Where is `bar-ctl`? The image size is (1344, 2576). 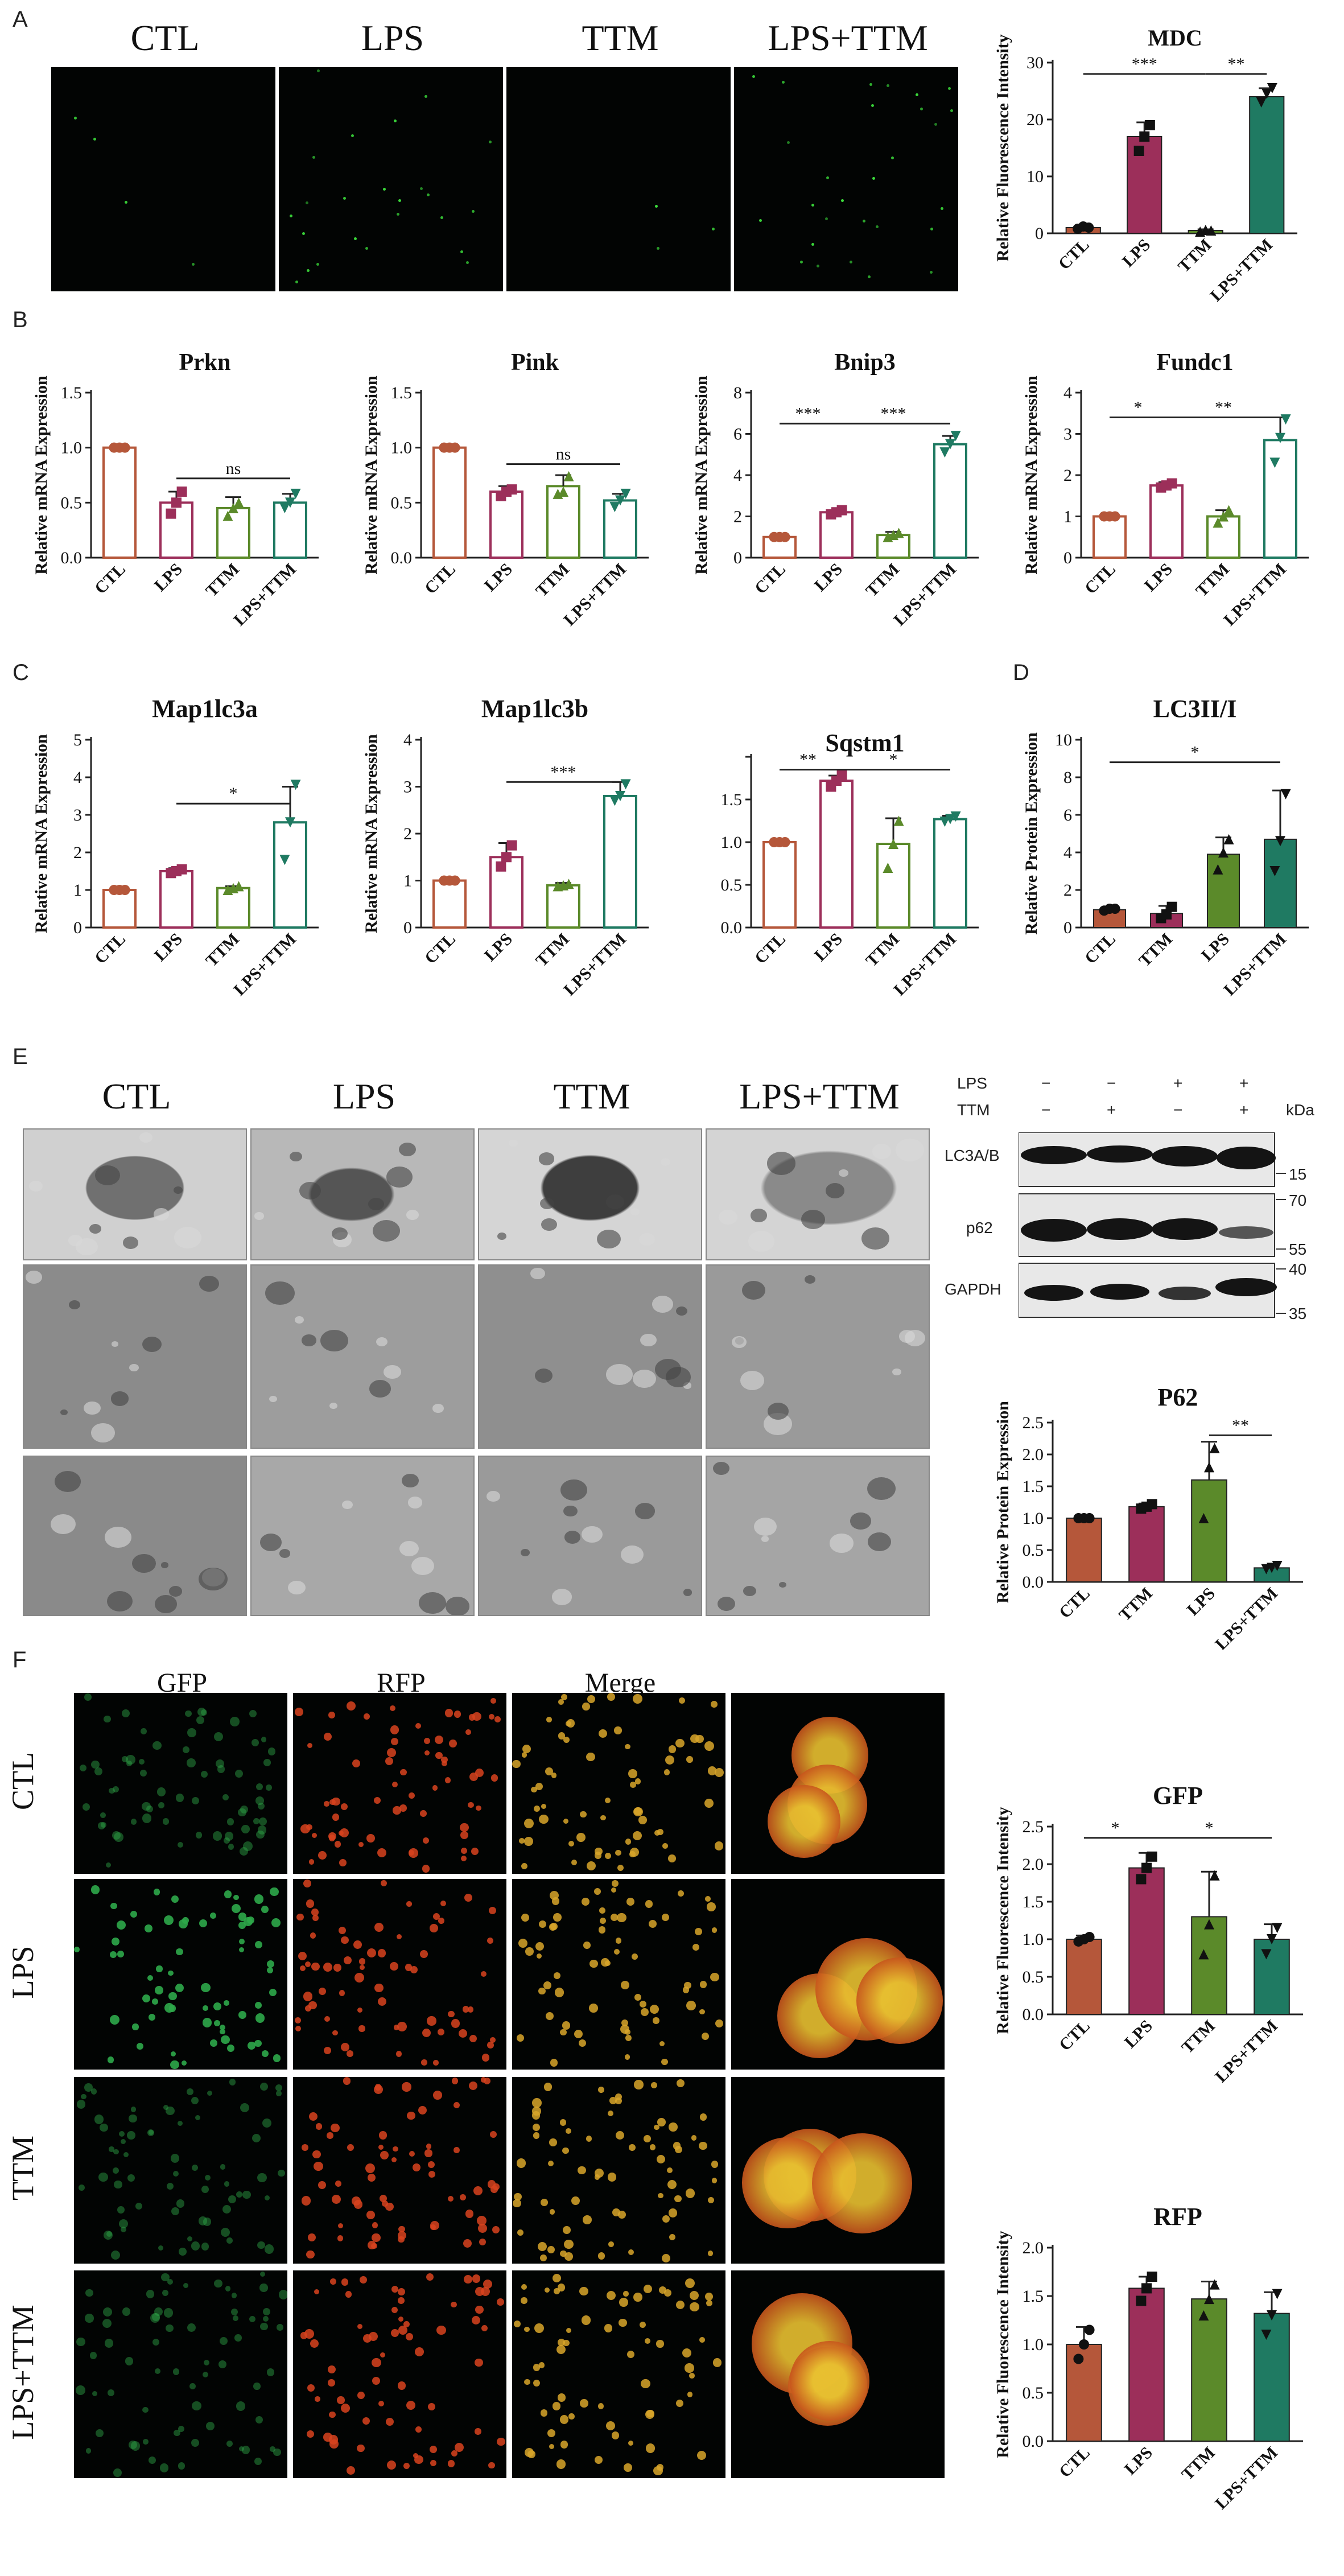 bar-ctl is located at coordinates (120, 502).